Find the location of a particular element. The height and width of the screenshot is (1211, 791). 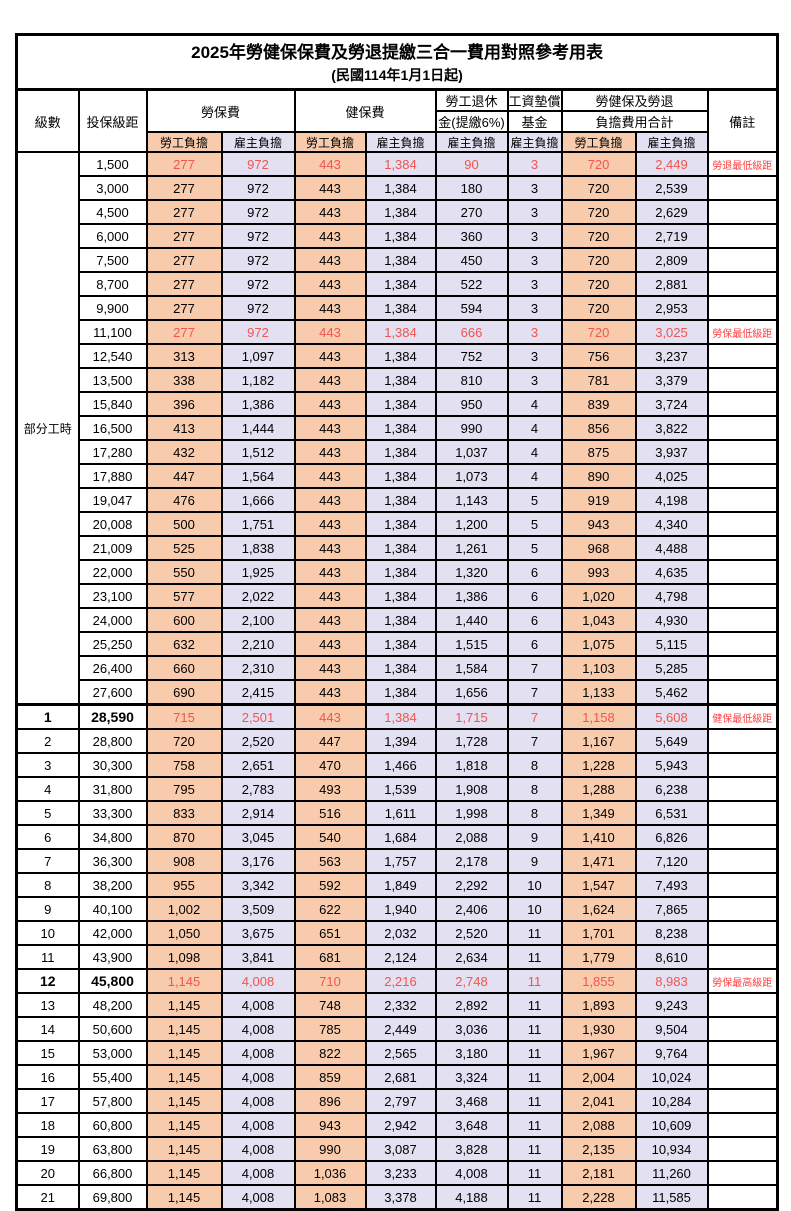

table-row: 3,000 277 972 443 1,384 180 3 720 2,539 is located at coordinates (398, 188).